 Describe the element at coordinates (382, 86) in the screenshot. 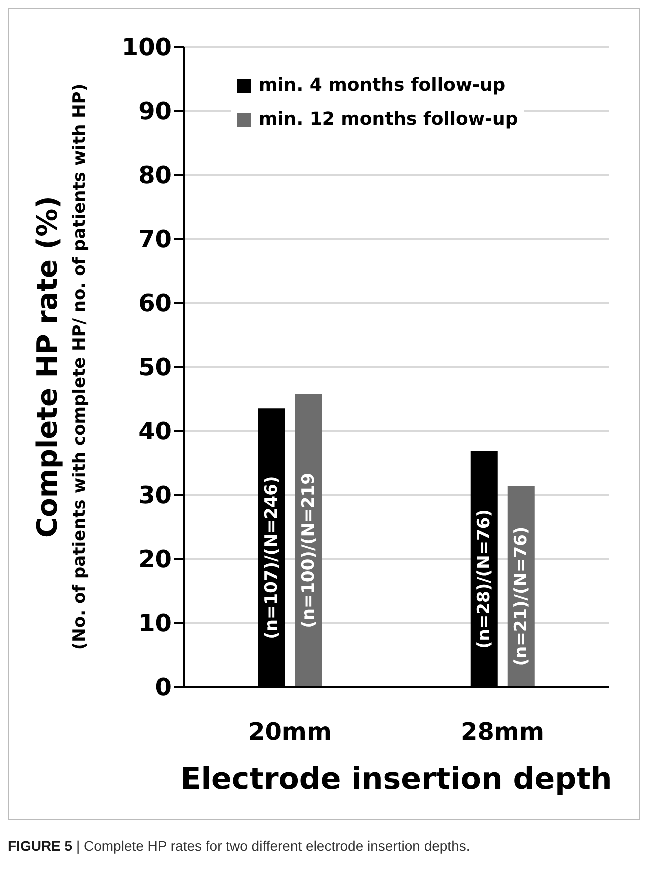

I see `legend-label: min. 4 months follow-up` at that location.